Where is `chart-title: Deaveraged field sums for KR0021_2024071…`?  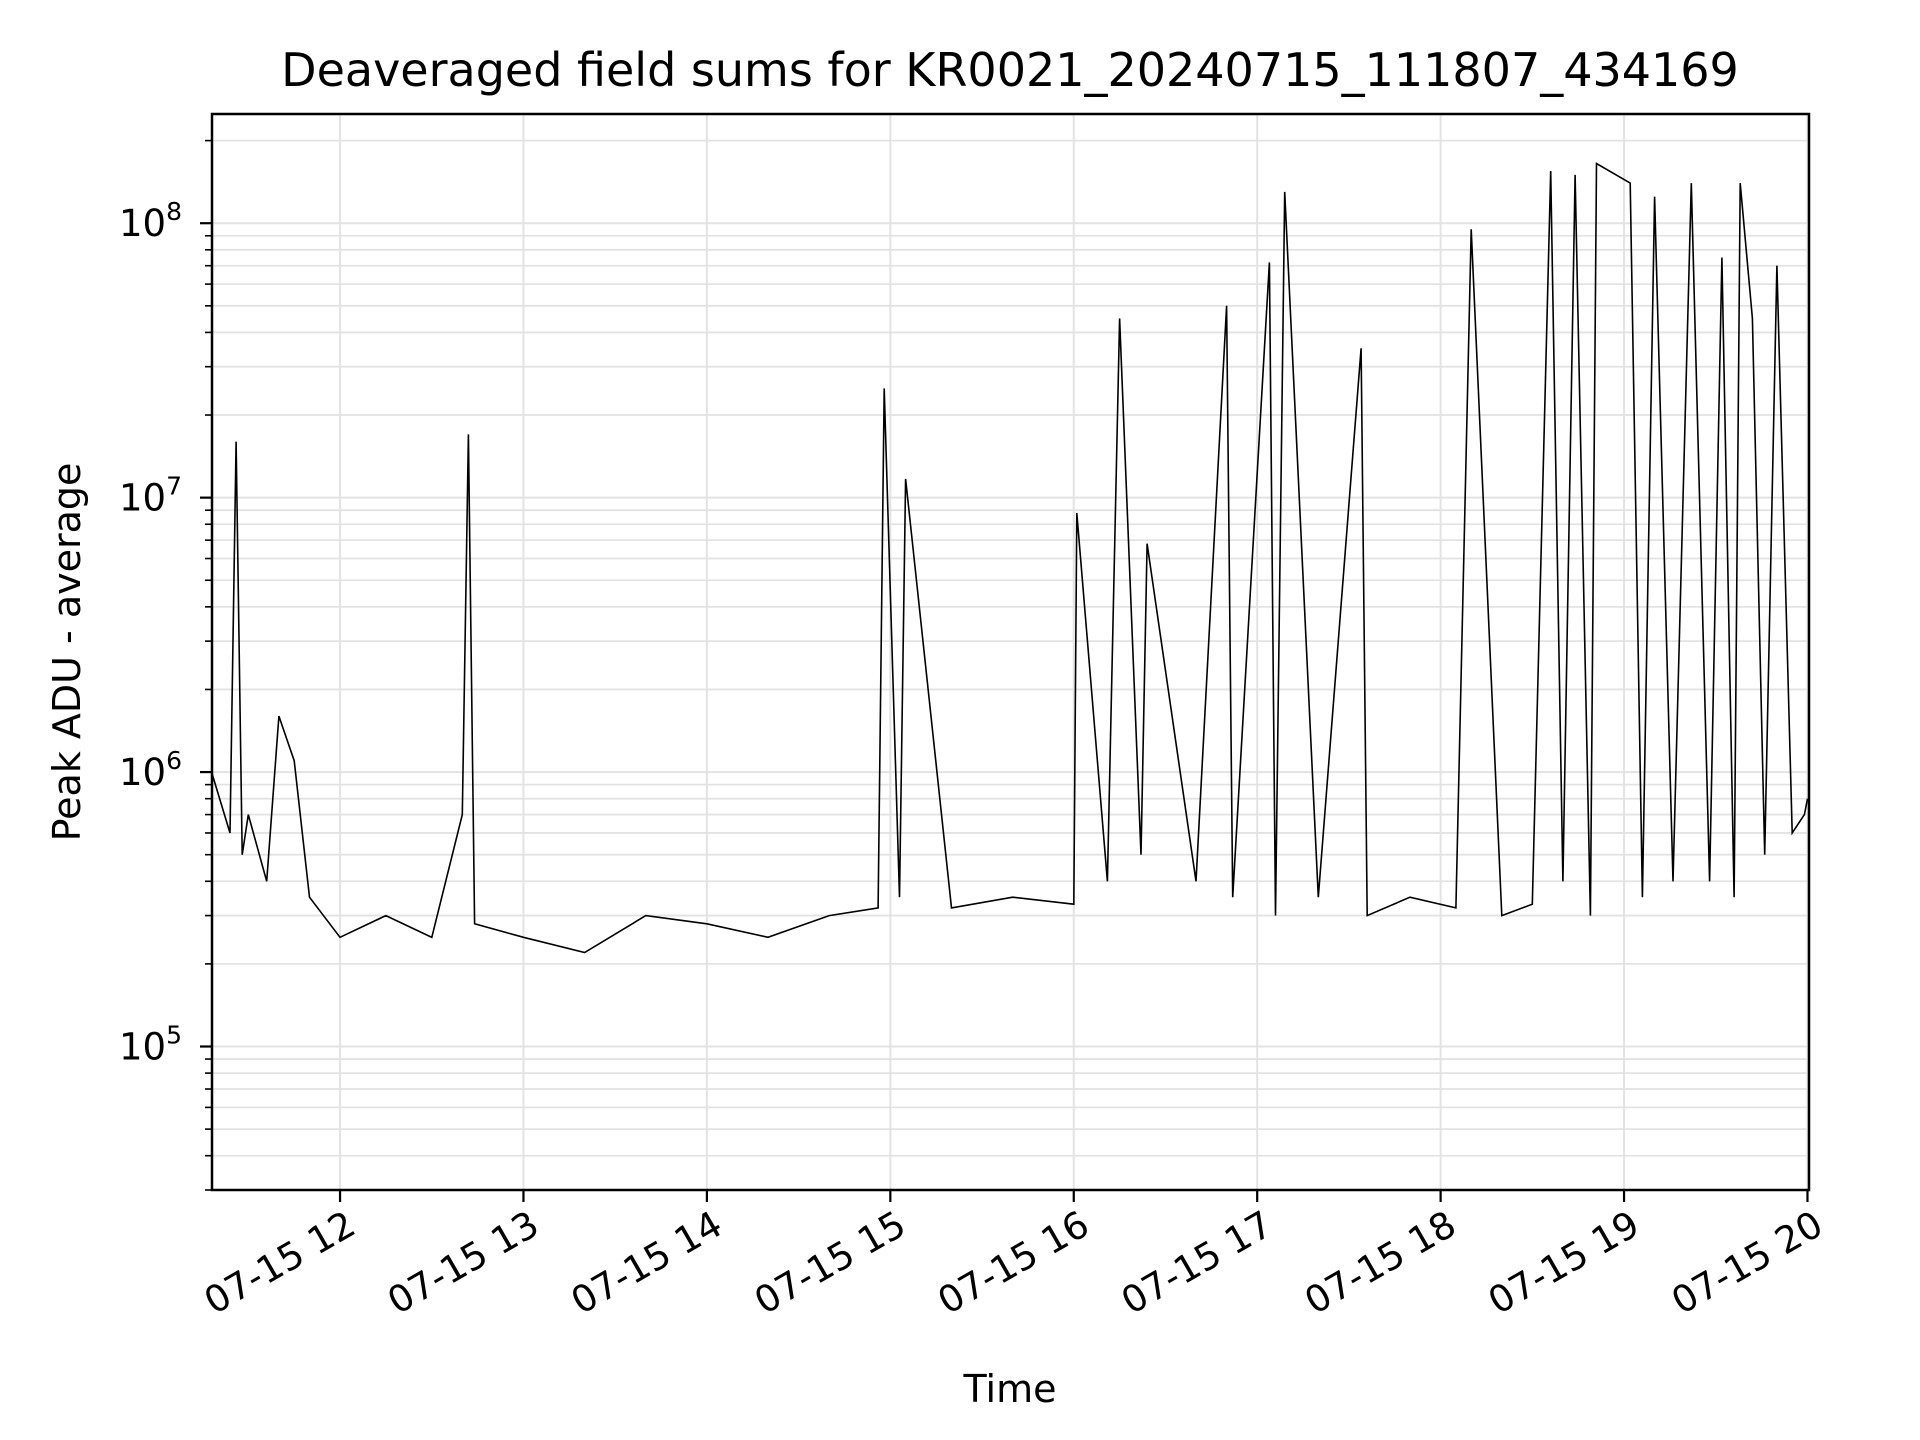
chart-title: Deaveraged field sums for KR0021_2024071… is located at coordinates (1010, 70).